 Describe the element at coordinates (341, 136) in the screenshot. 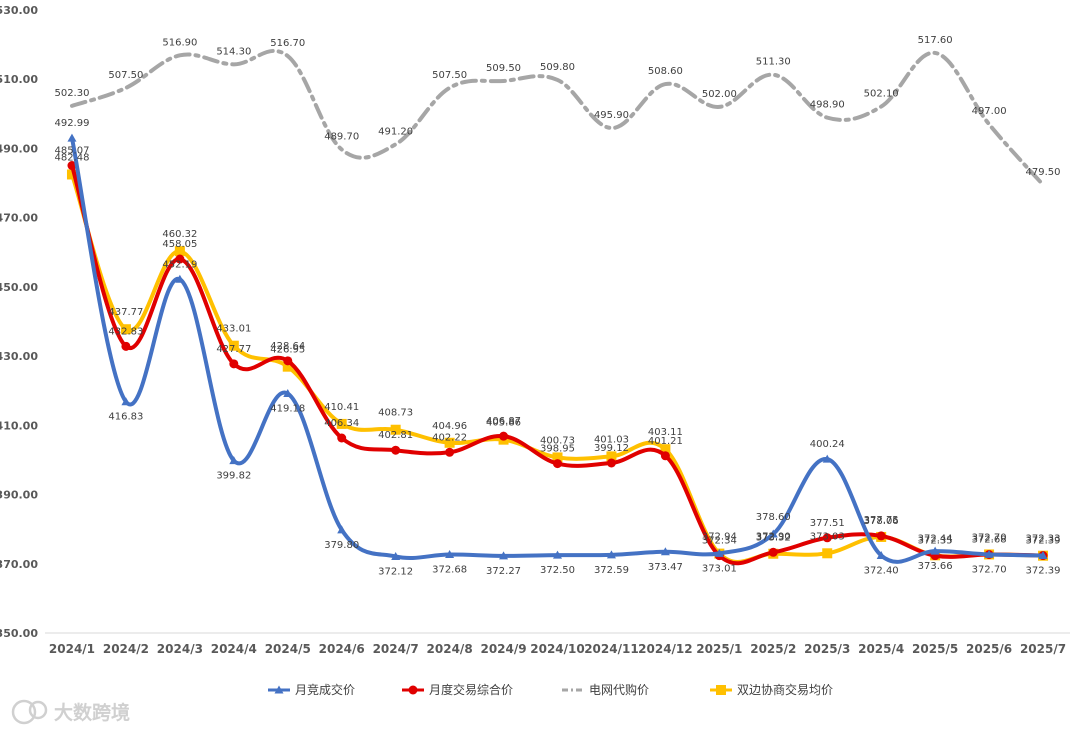

I see `data-label: 489.70` at that location.